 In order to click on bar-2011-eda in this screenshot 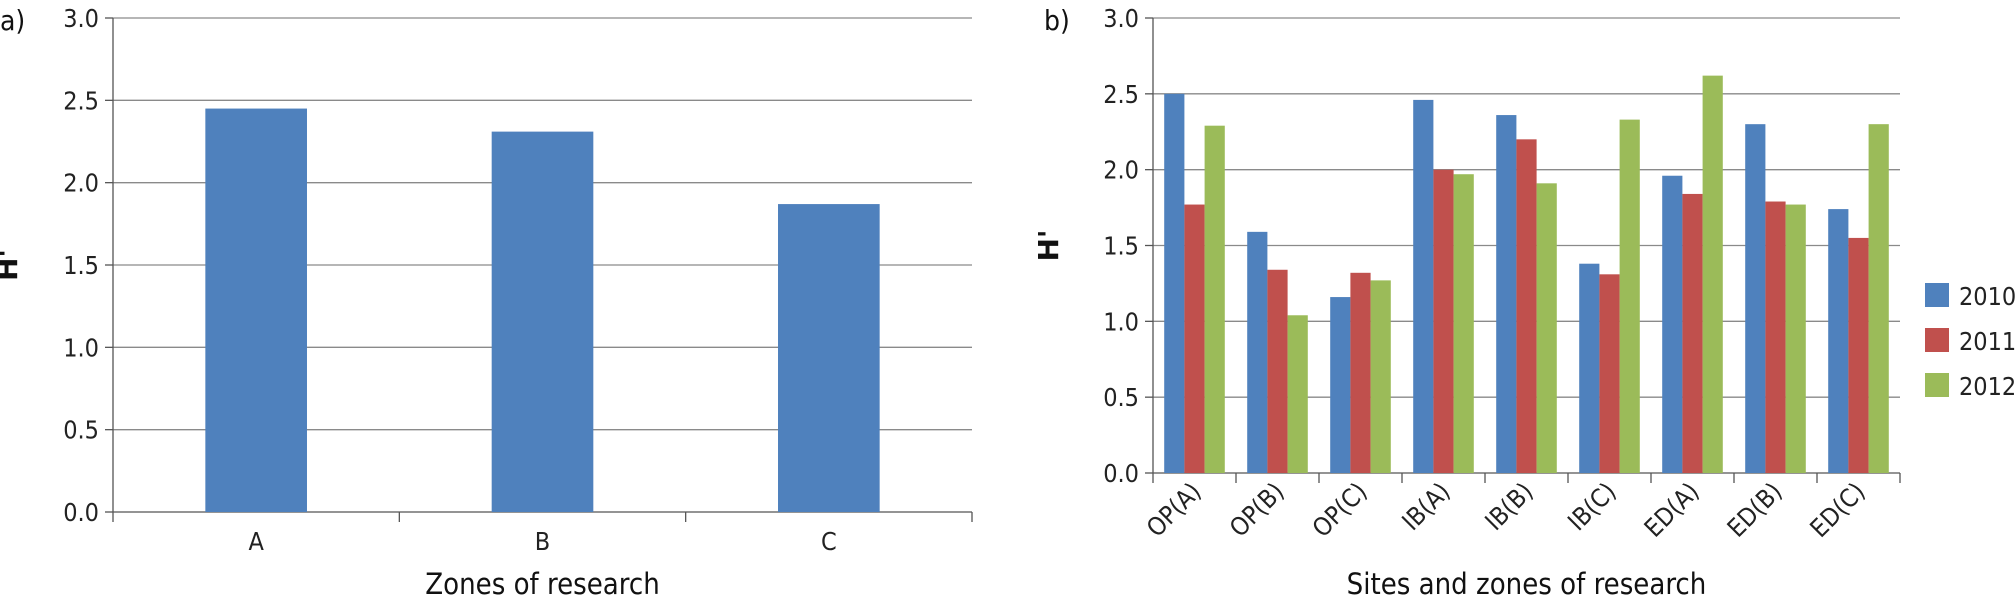, I will do `click(1692, 333)`.